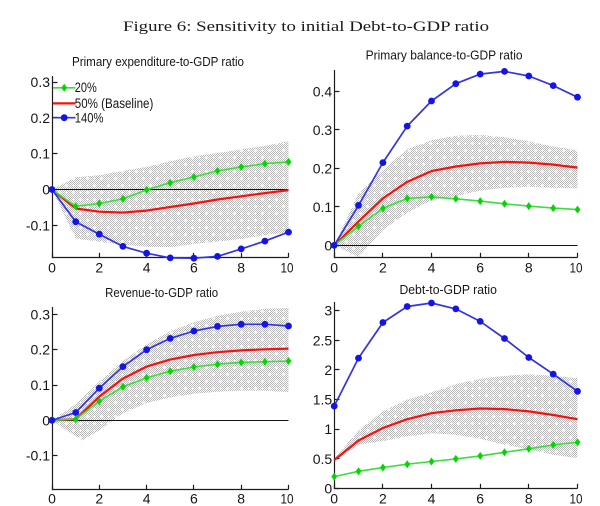 The height and width of the screenshot is (506, 600). What do you see at coordinates (161, 293) in the screenshot?
I see `svg-text: Revenue-to-GDP ratio` at bounding box center [161, 293].